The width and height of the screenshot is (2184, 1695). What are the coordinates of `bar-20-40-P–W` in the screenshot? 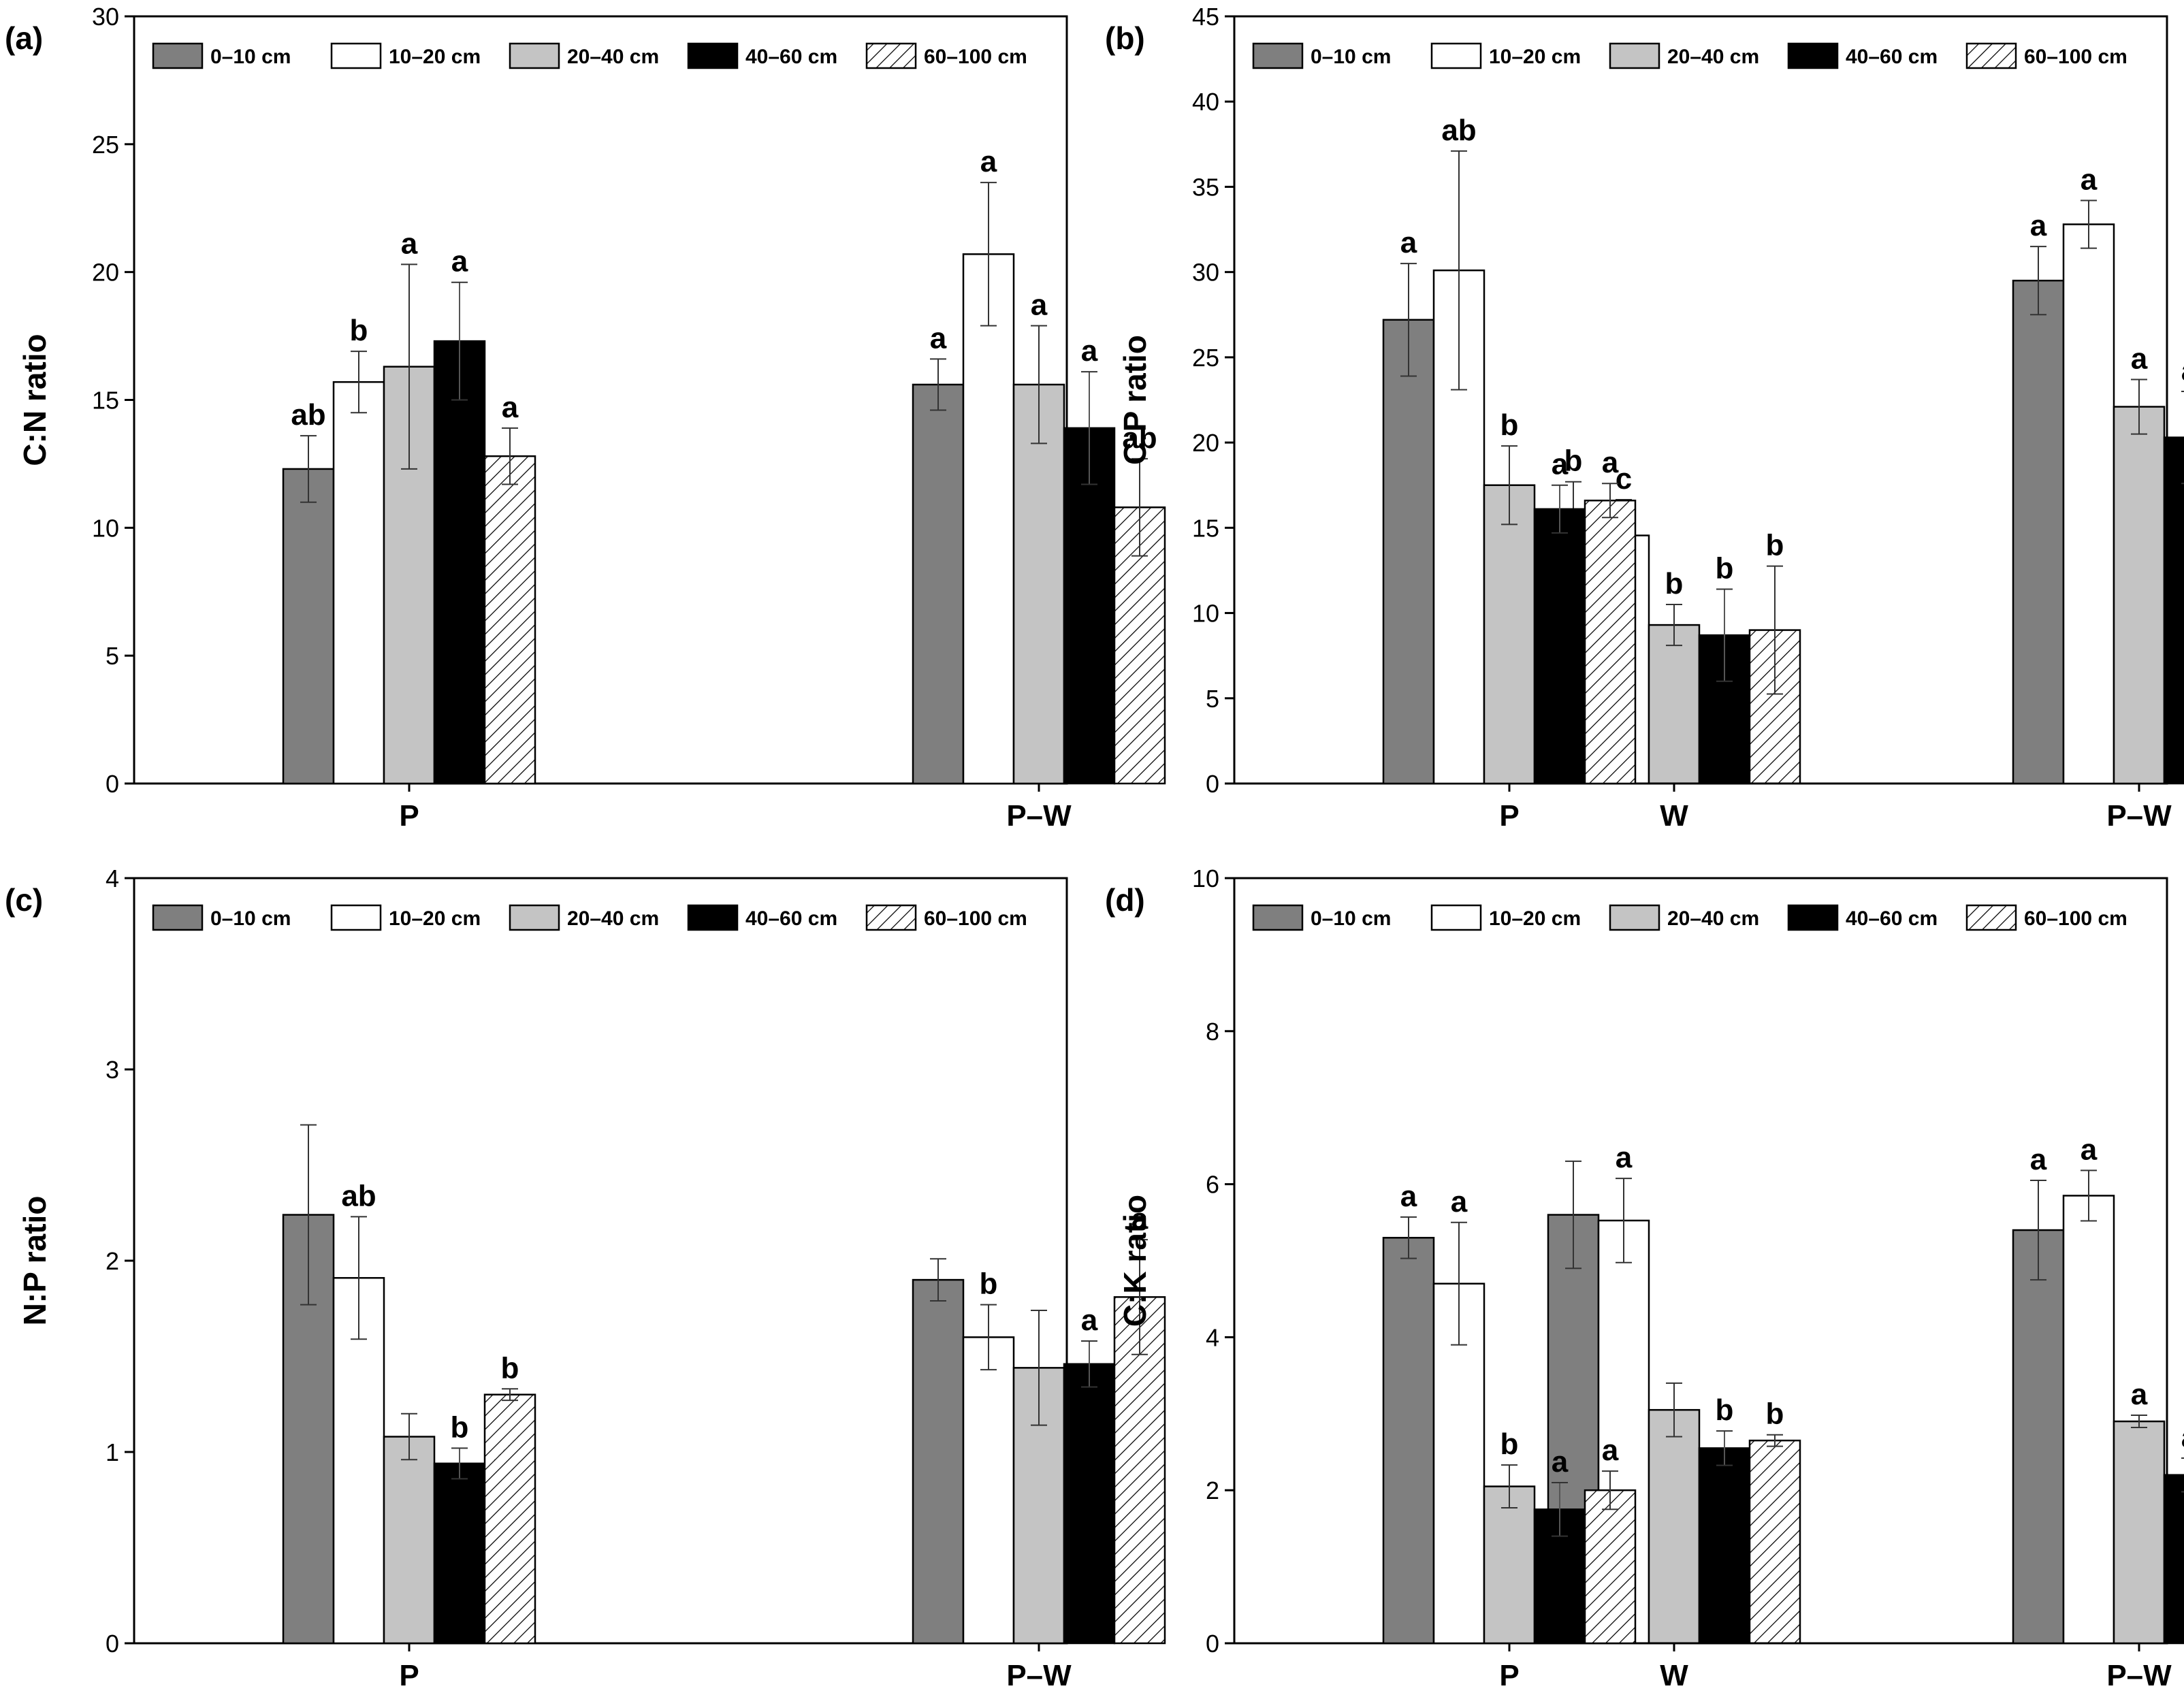 It's located at (2140, 1532).